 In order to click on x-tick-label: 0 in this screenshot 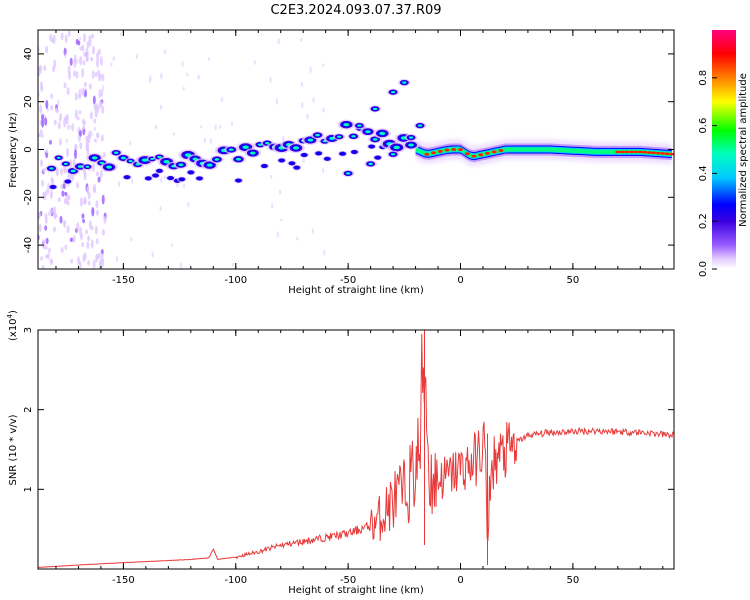, I will do `click(460, 280)`.